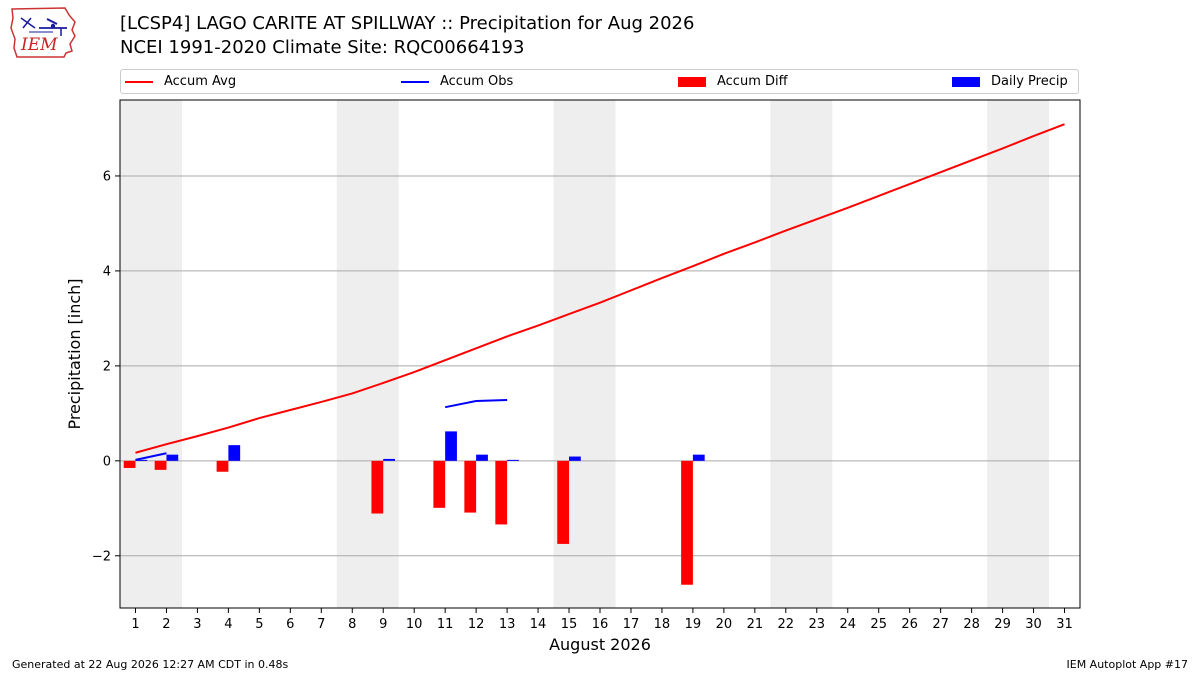 The width and height of the screenshot is (1200, 675). What do you see at coordinates (878, 624) in the screenshot?
I see `x-tick-label: 25` at bounding box center [878, 624].